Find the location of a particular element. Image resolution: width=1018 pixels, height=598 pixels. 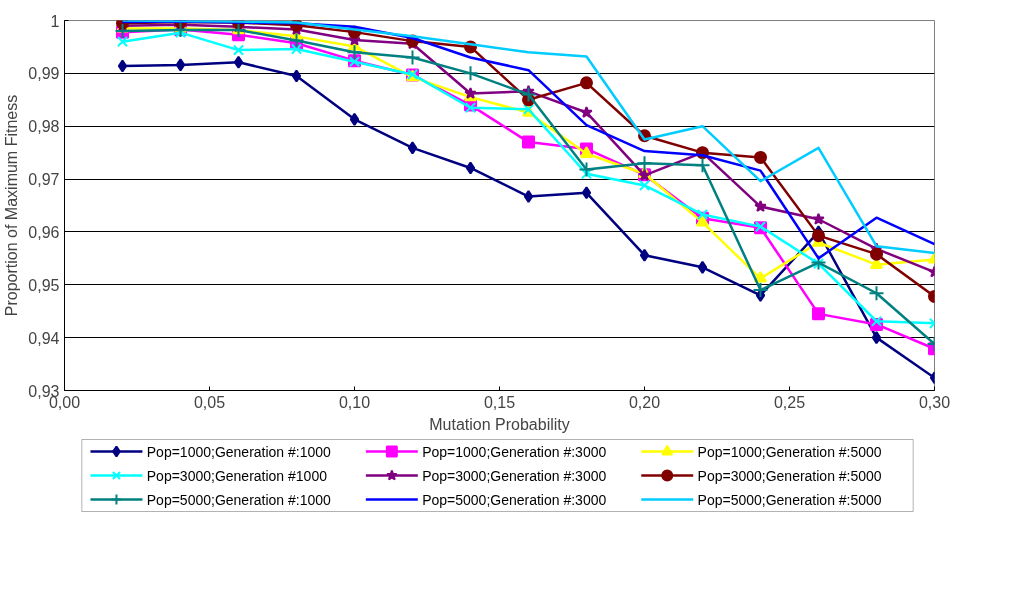

y-tick-label: 0,94 is located at coordinates (44, 338).